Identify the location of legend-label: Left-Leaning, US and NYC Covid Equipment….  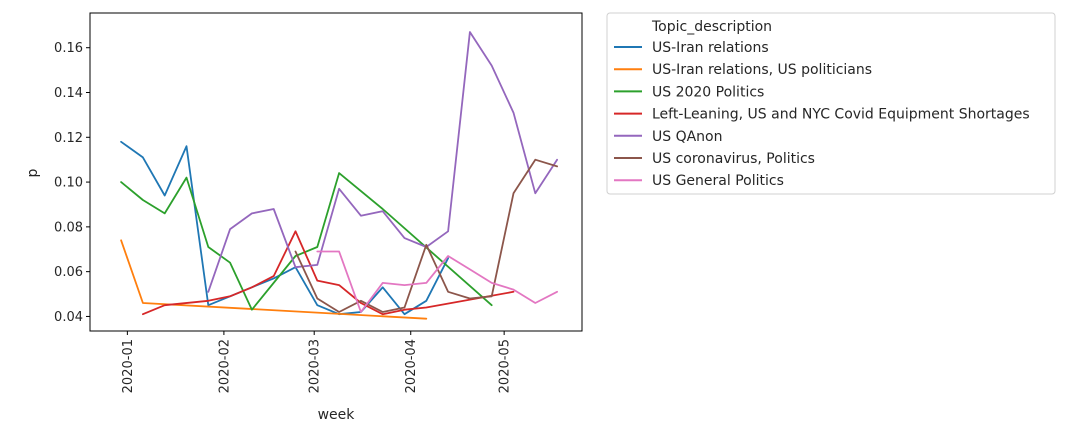
(841, 115).